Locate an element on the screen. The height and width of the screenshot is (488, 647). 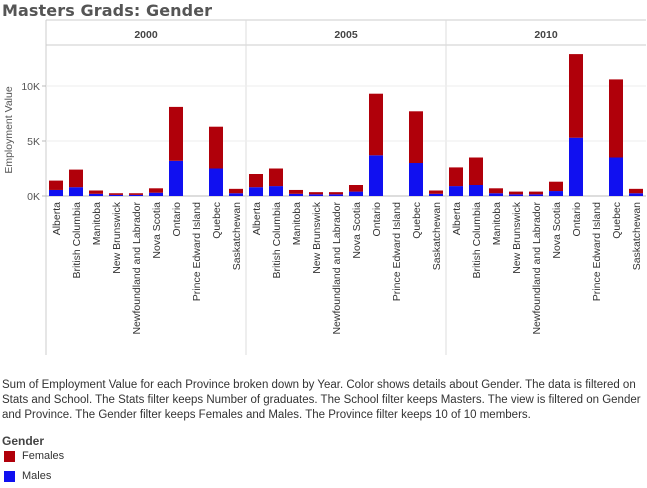
x-tick-label-2000-quebec: Quebec is located at coordinates (217, 220).